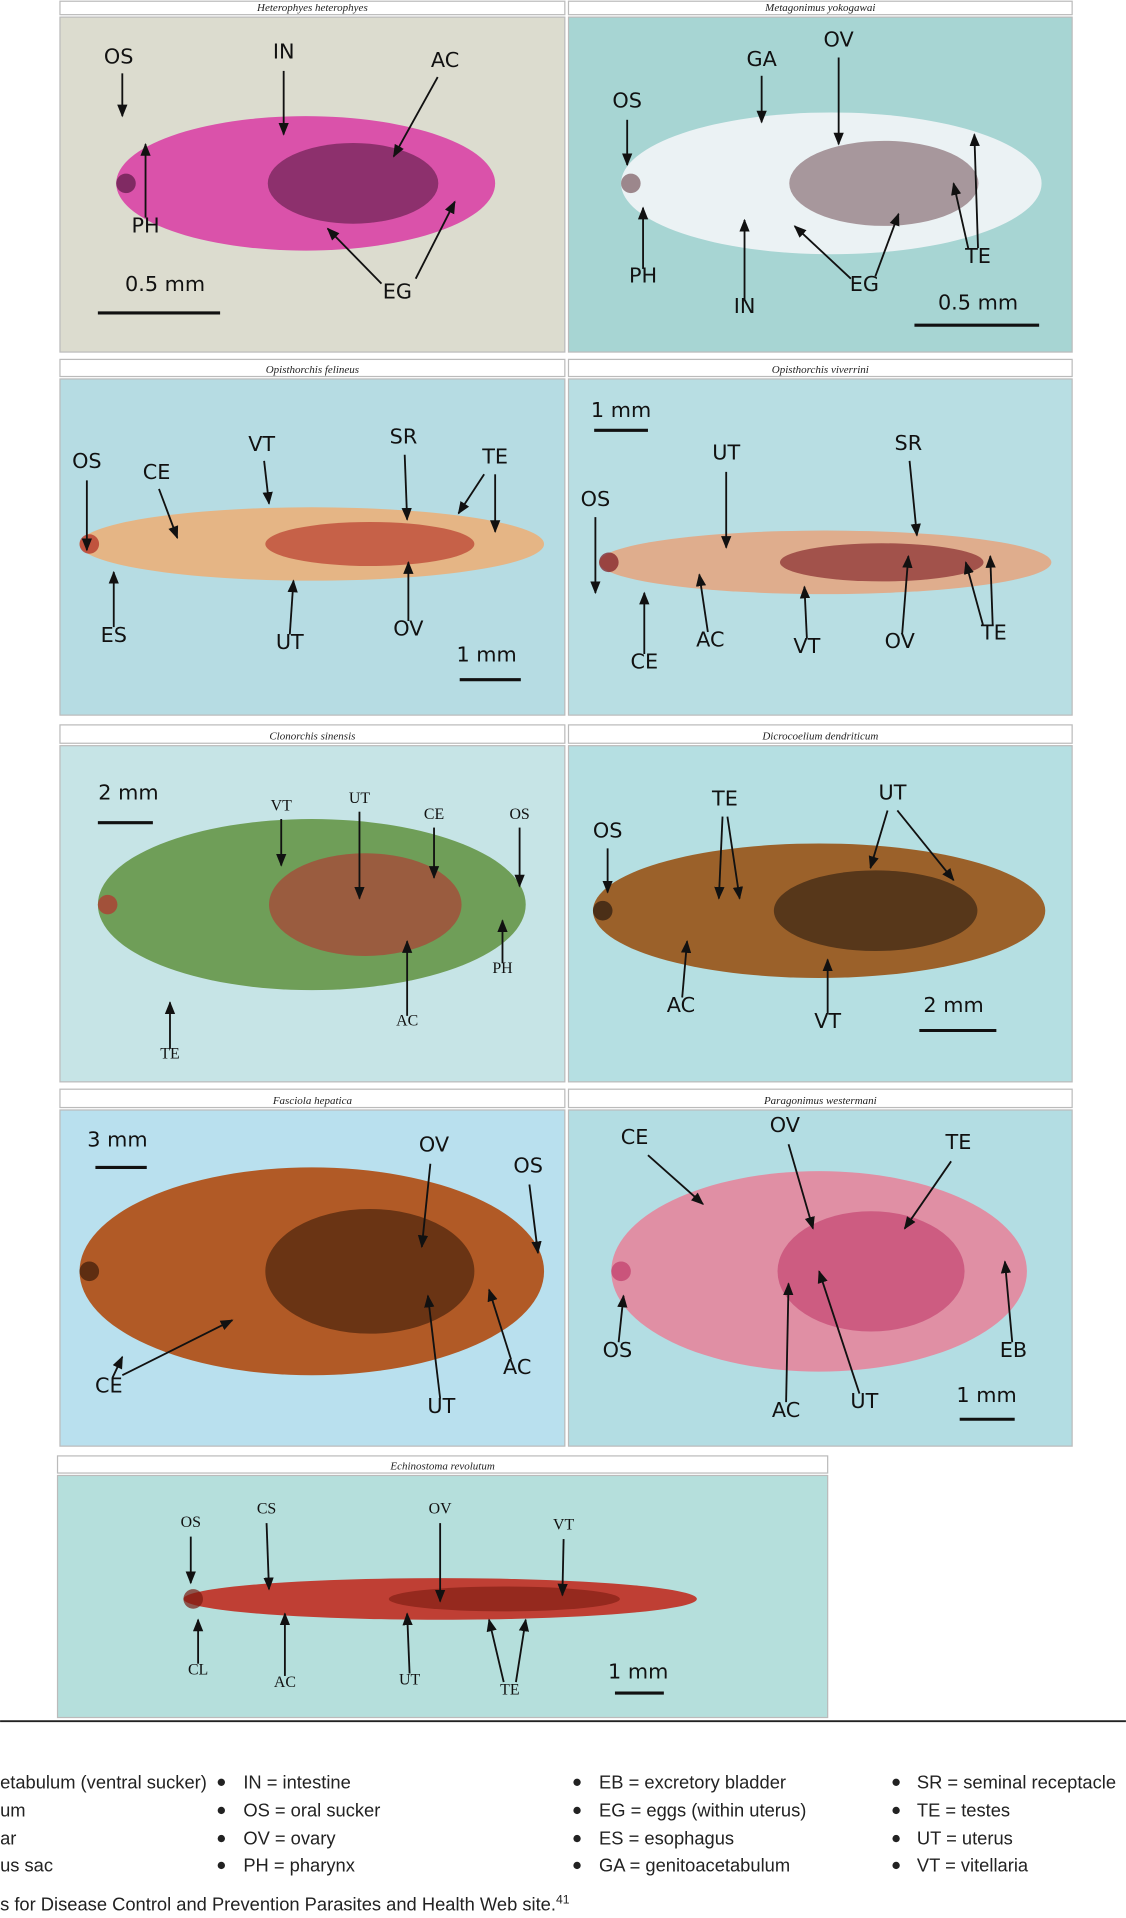 This screenshot has width=1126, height=1918. I want to click on structure-label: EB, so click(1013, 1350).